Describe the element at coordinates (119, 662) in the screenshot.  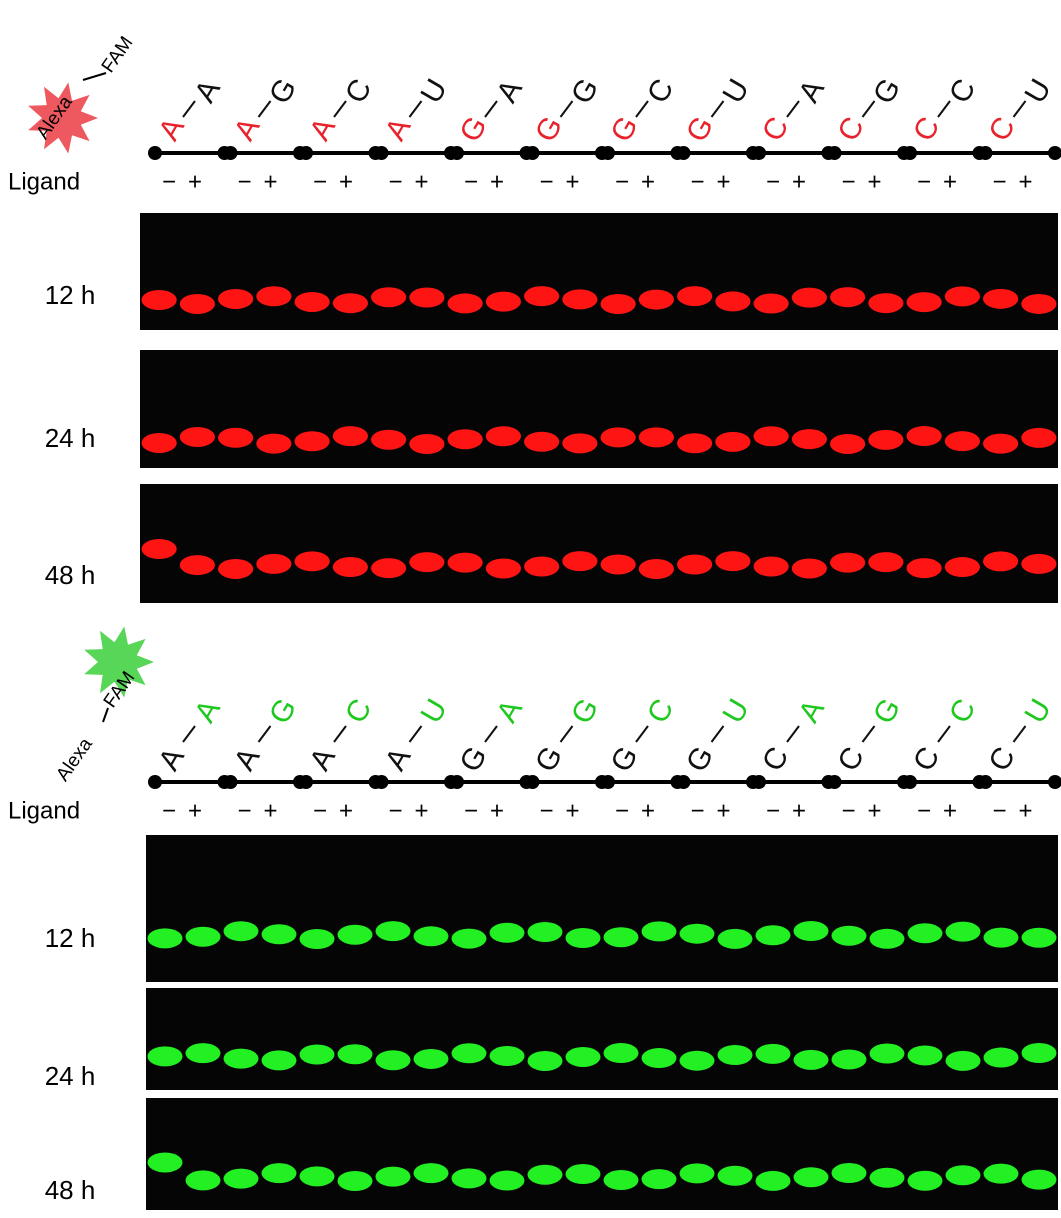
I see `fluor-star` at that location.